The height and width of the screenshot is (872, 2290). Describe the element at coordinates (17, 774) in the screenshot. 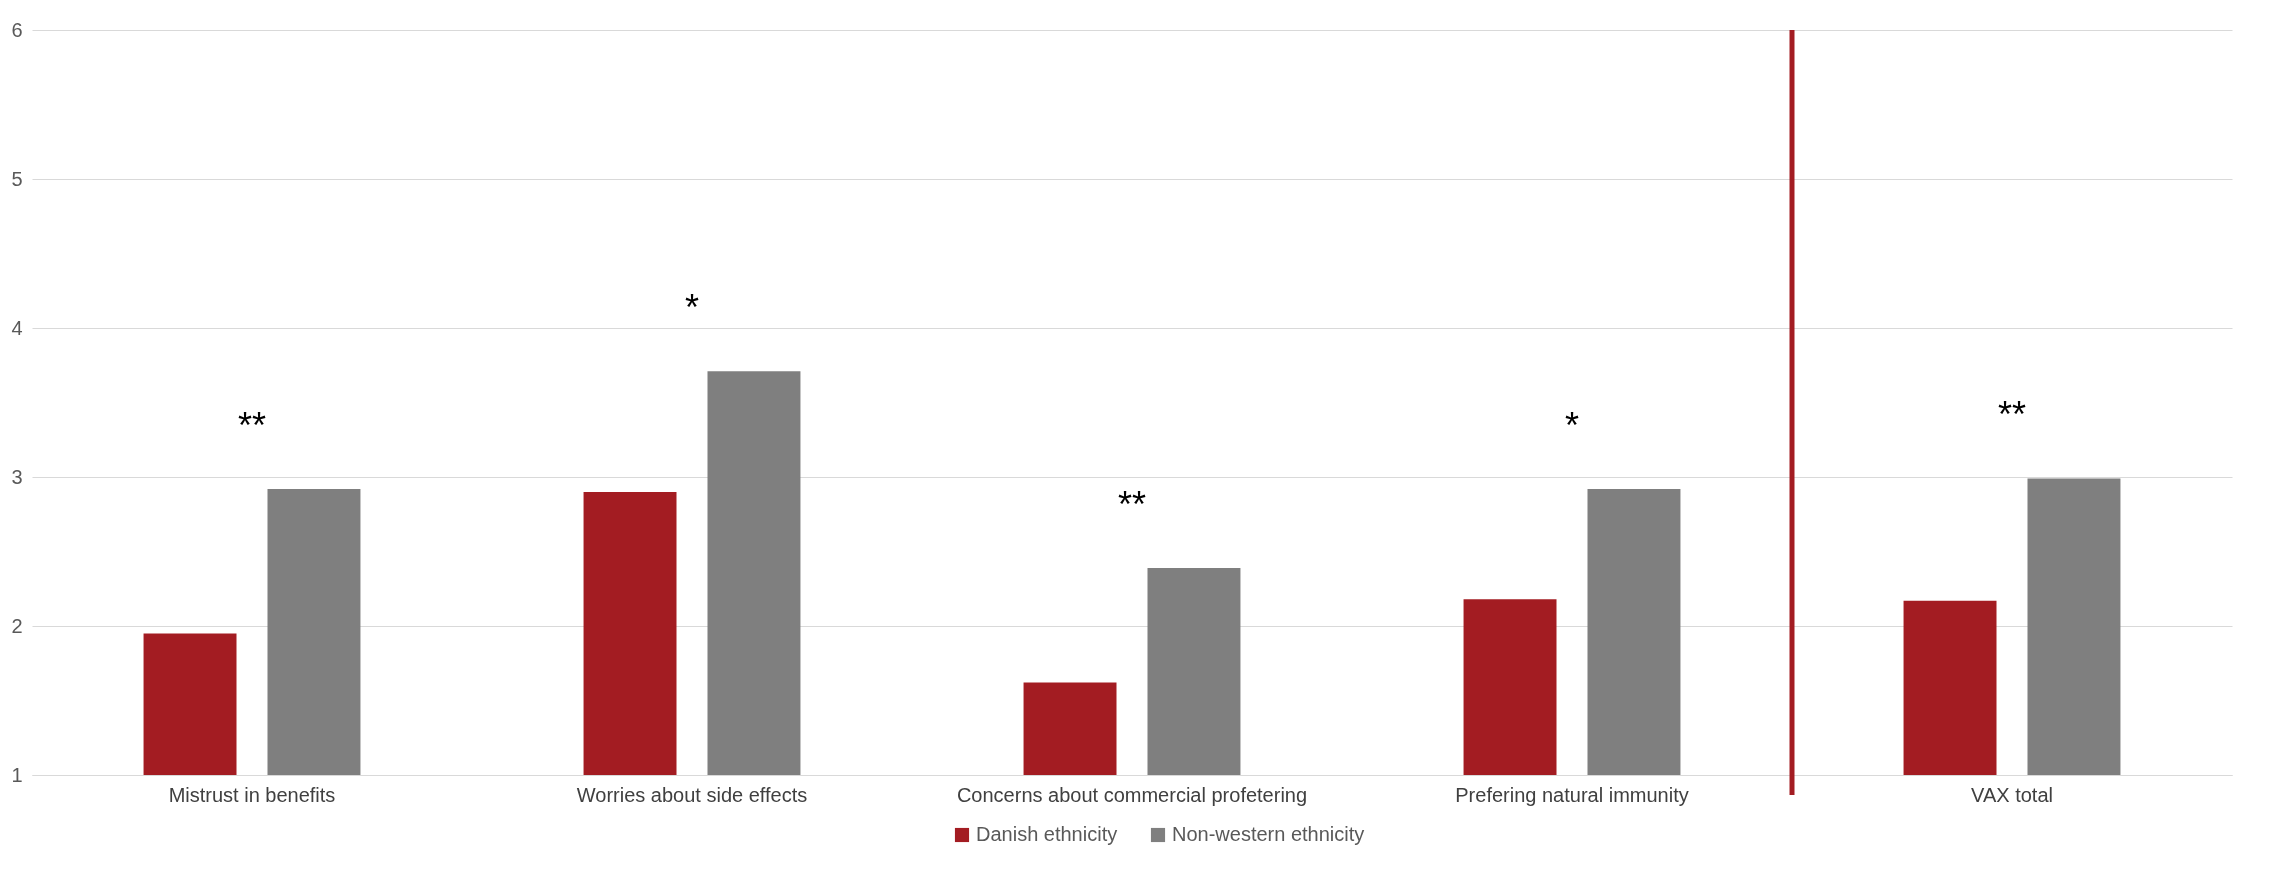

I see `y-tick-label: 1` at that location.